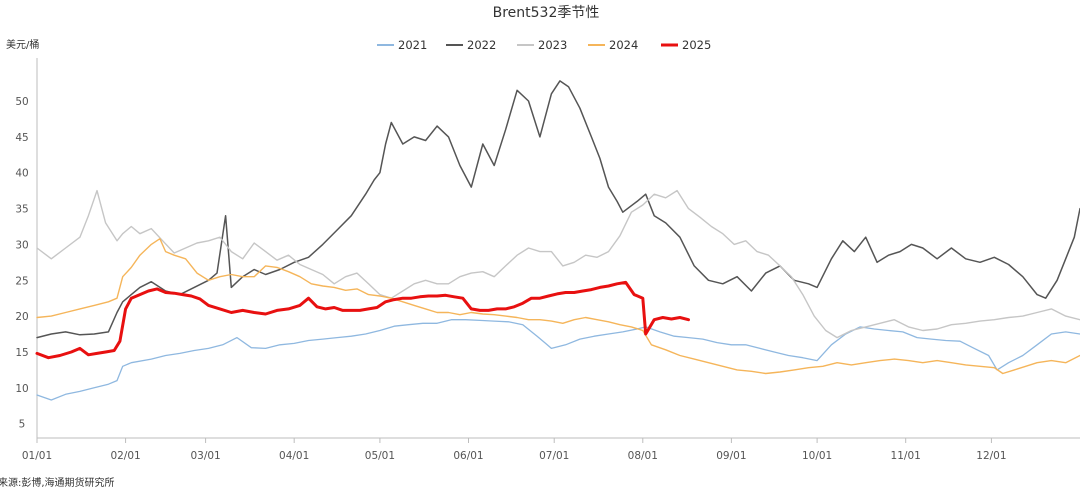  Describe the element at coordinates (468, 456) in the screenshot. I see `x-tick-label: 06/01` at that location.